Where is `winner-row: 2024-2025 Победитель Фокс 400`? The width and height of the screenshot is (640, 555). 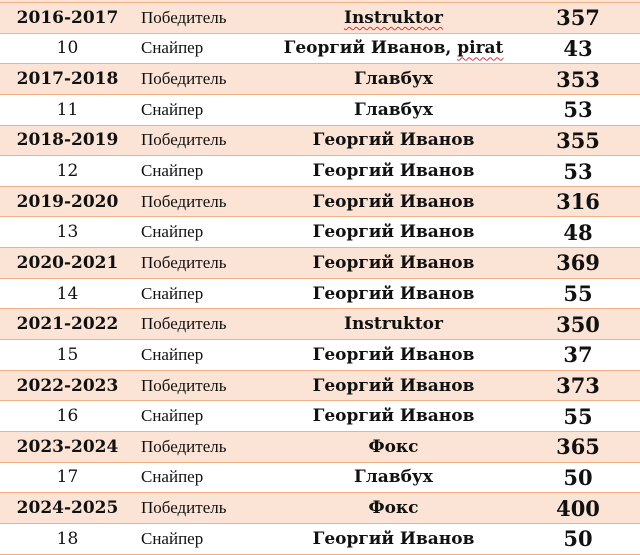
winner-row: 2024-2025 Победитель Фокс 400 is located at coordinates (320, 508).